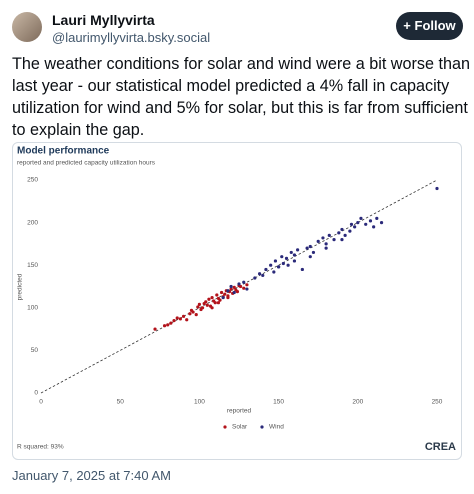  I want to click on text-line: to explain the gap., so click(78, 130).